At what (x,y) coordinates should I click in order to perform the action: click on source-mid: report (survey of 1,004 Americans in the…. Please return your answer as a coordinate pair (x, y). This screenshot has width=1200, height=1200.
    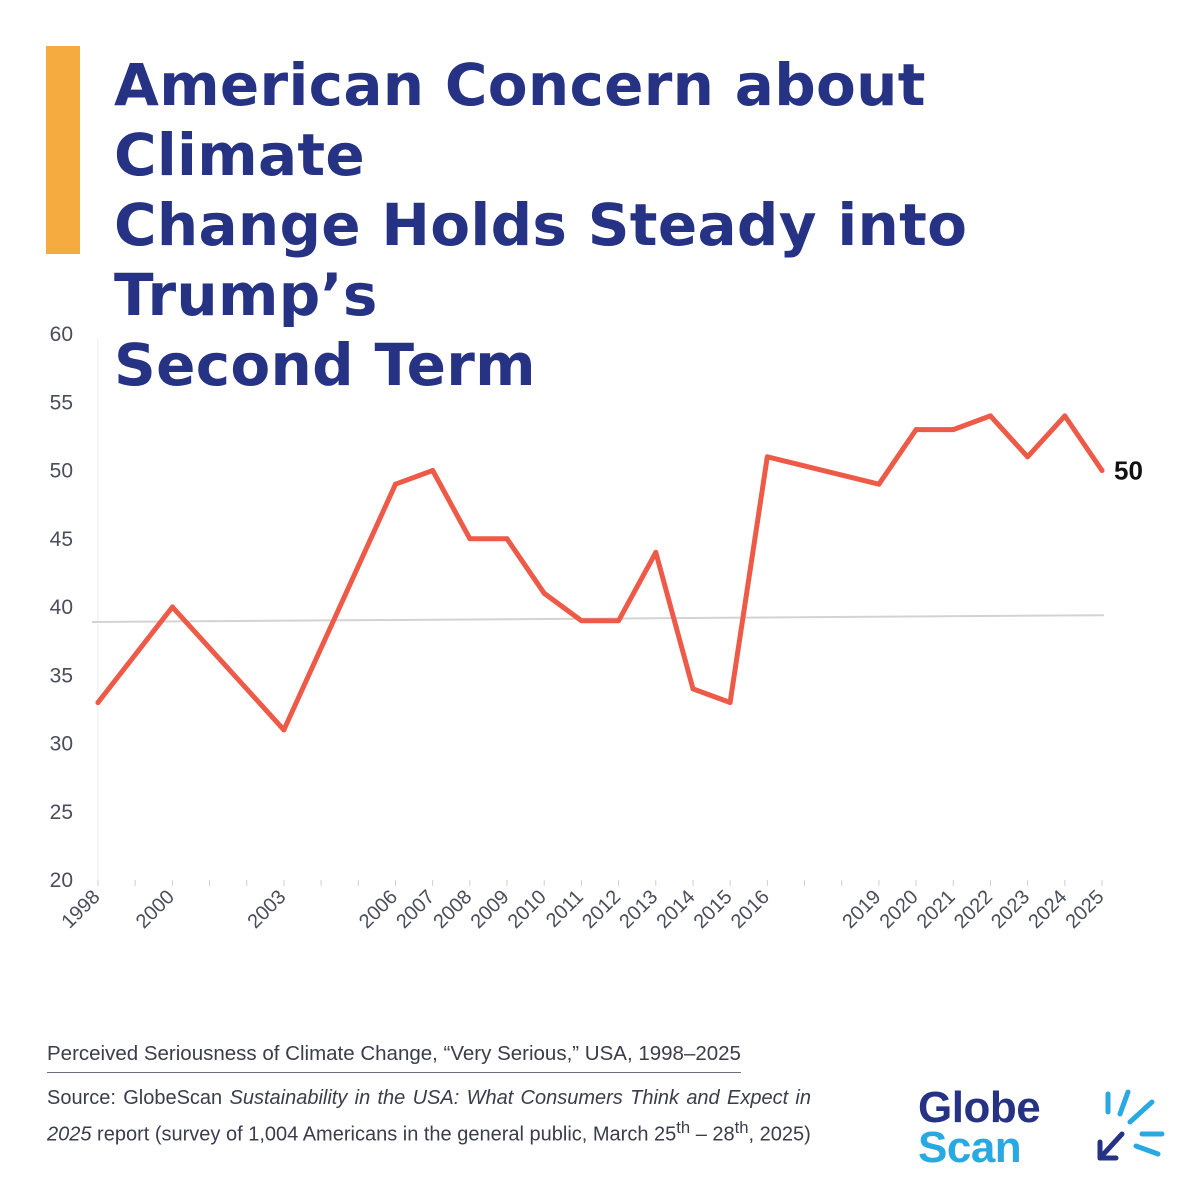
    Looking at the image, I should click on (384, 1134).